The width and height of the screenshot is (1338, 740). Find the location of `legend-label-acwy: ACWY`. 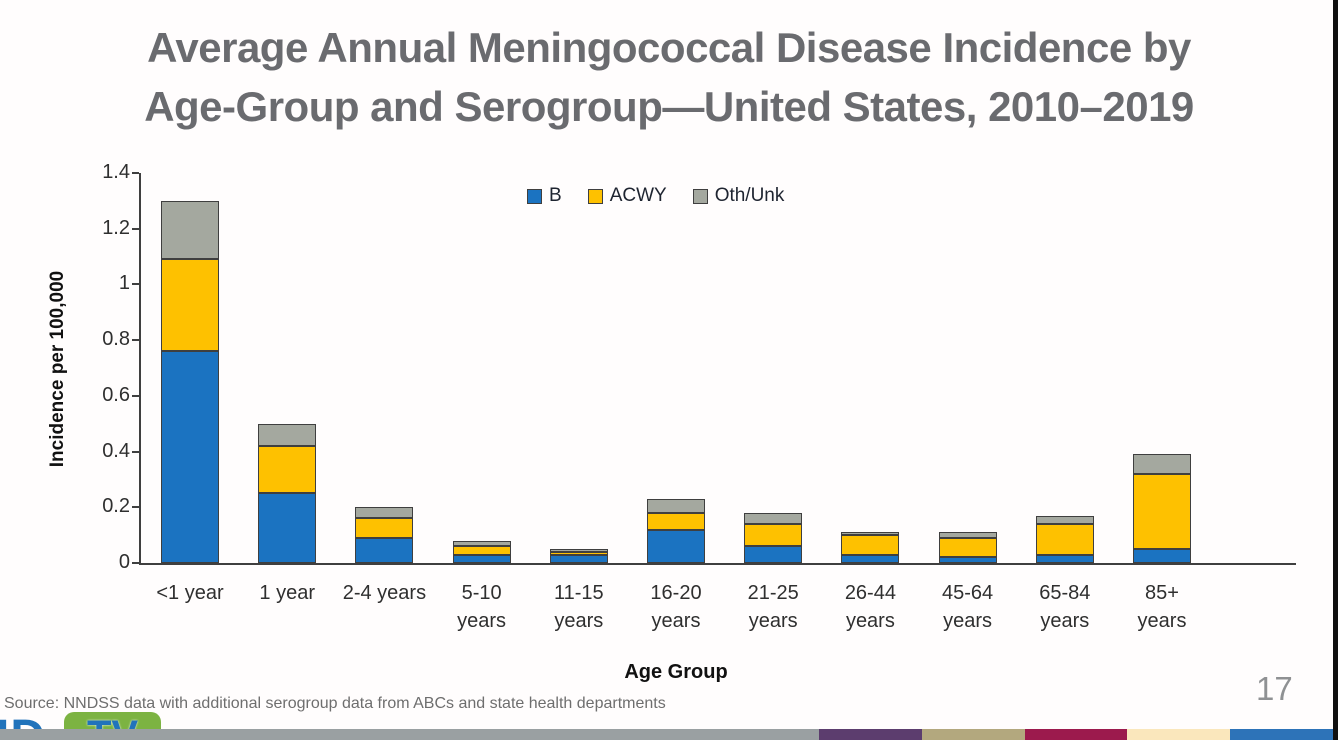

legend-label-acwy: ACWY is located at coordinates (638, 195).